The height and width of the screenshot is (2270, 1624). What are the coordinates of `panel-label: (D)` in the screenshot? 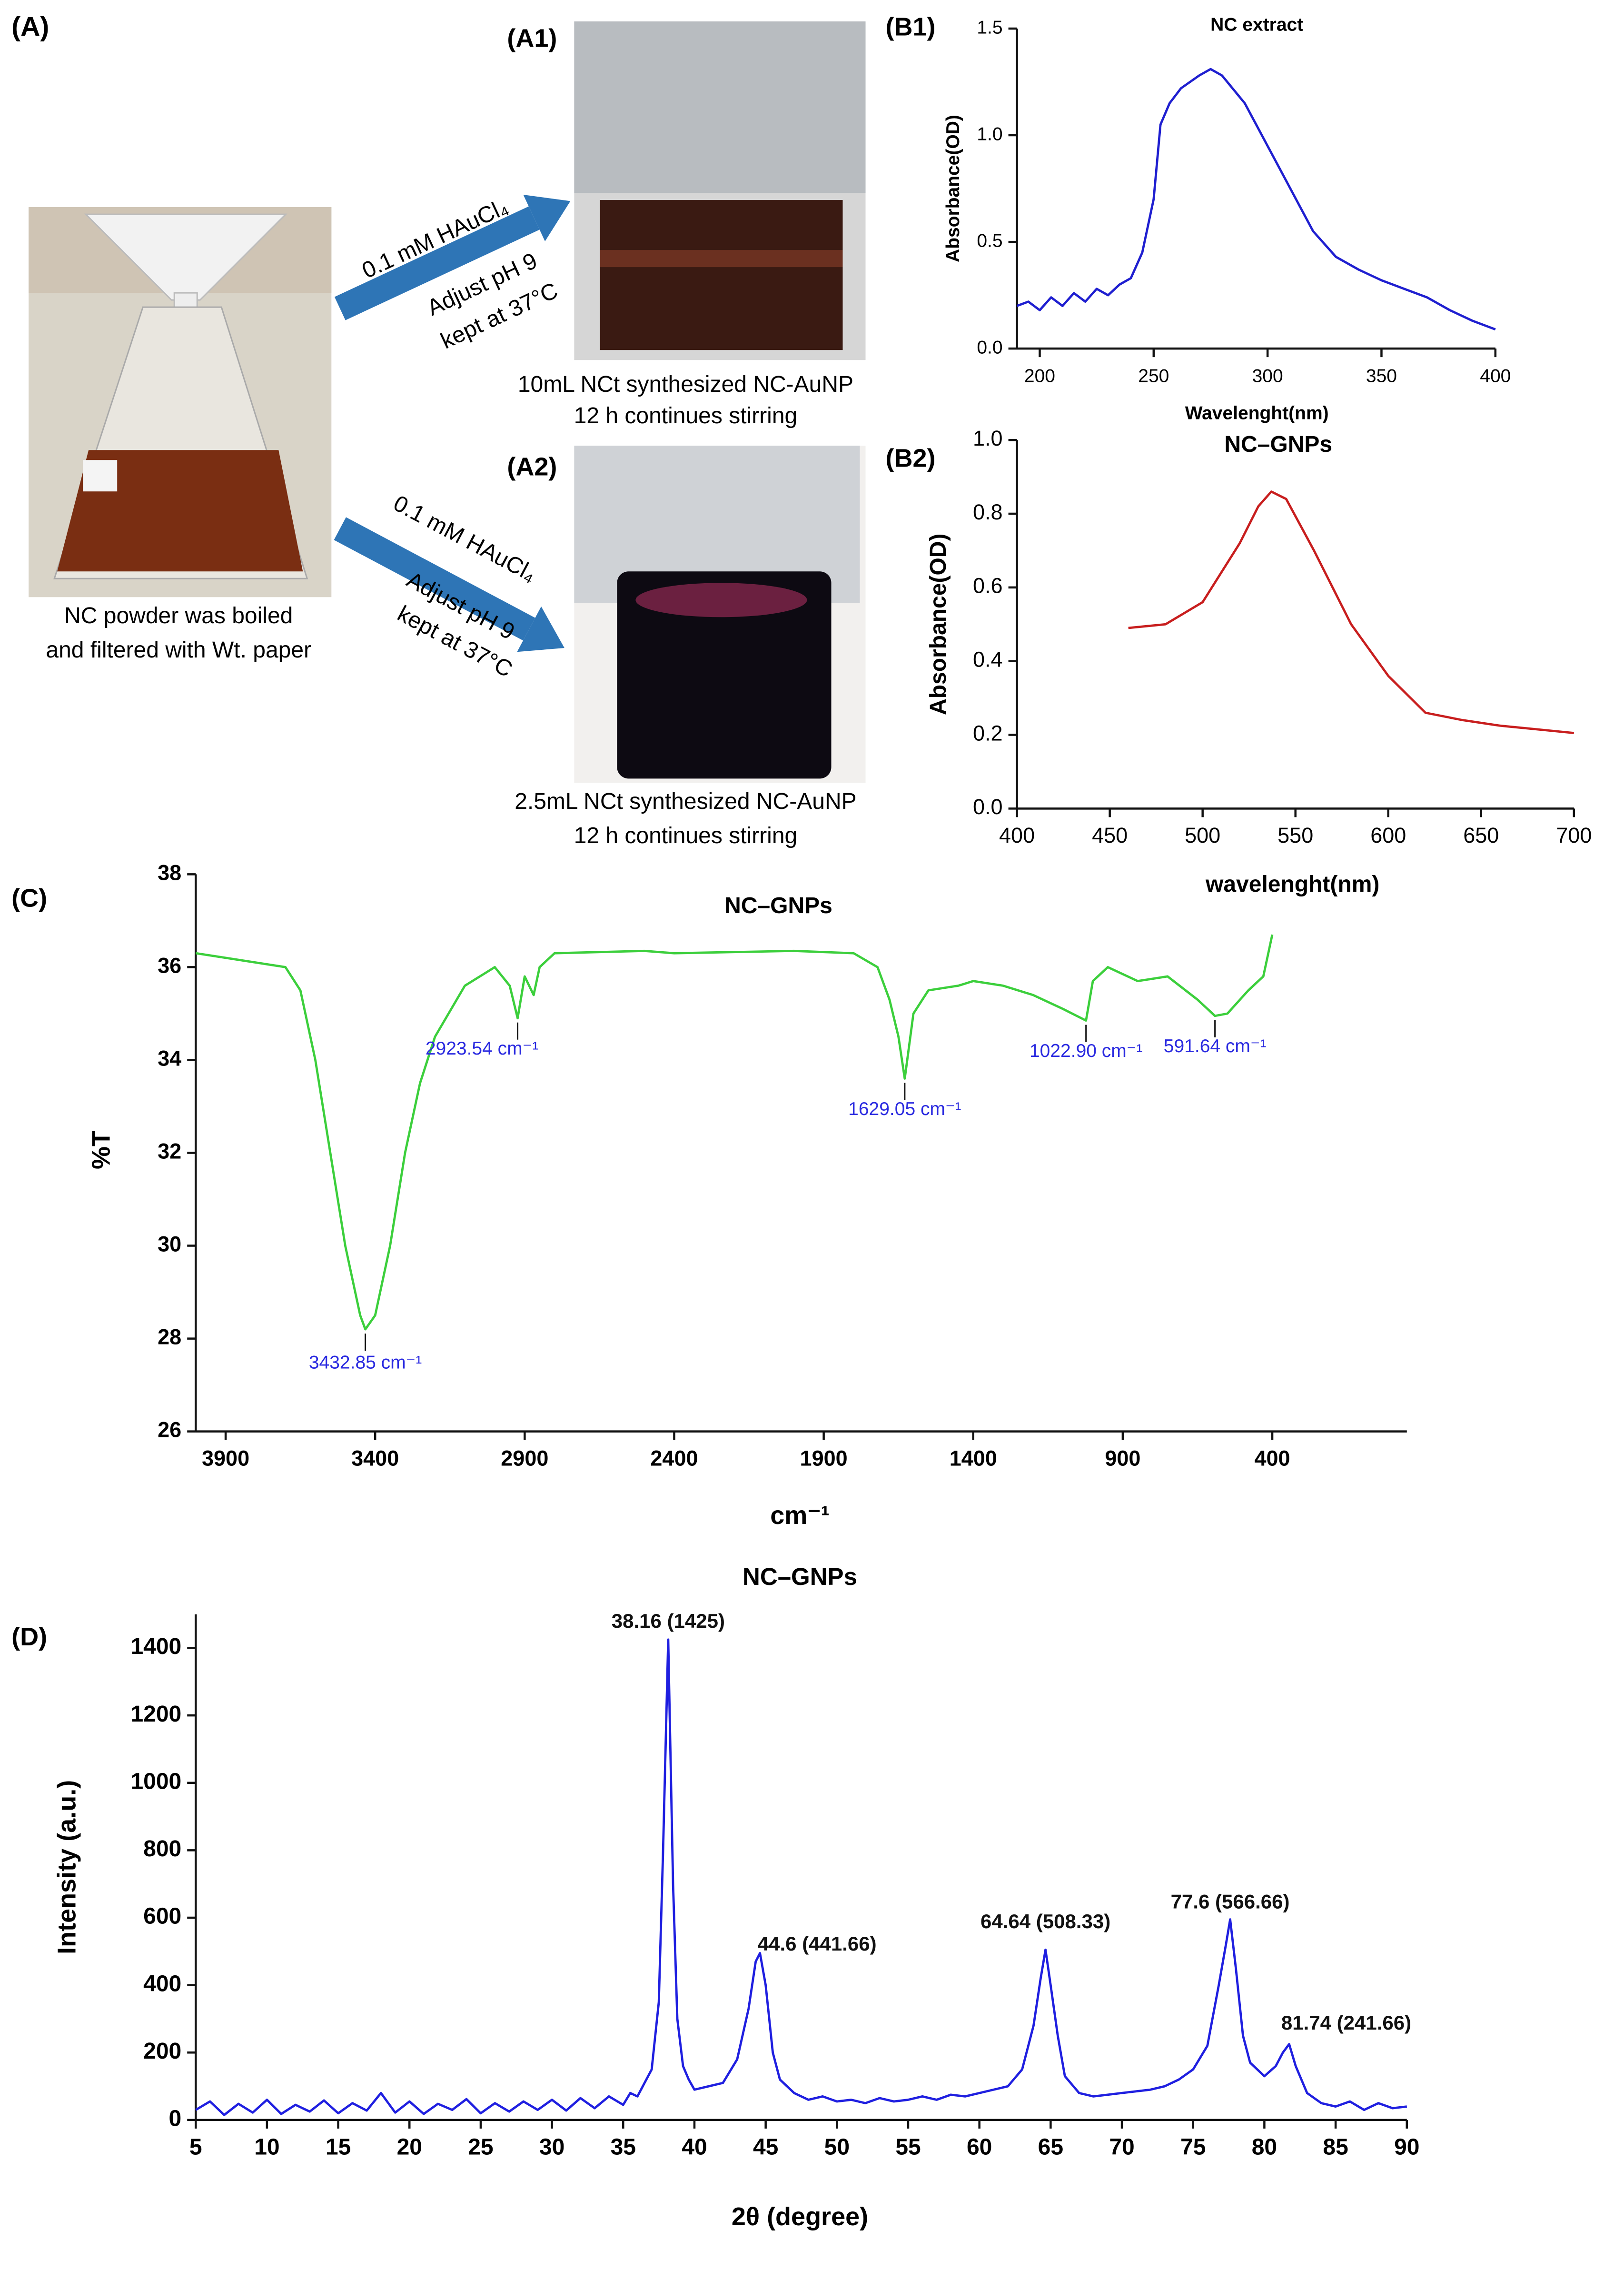 It's located at (29, 1637).